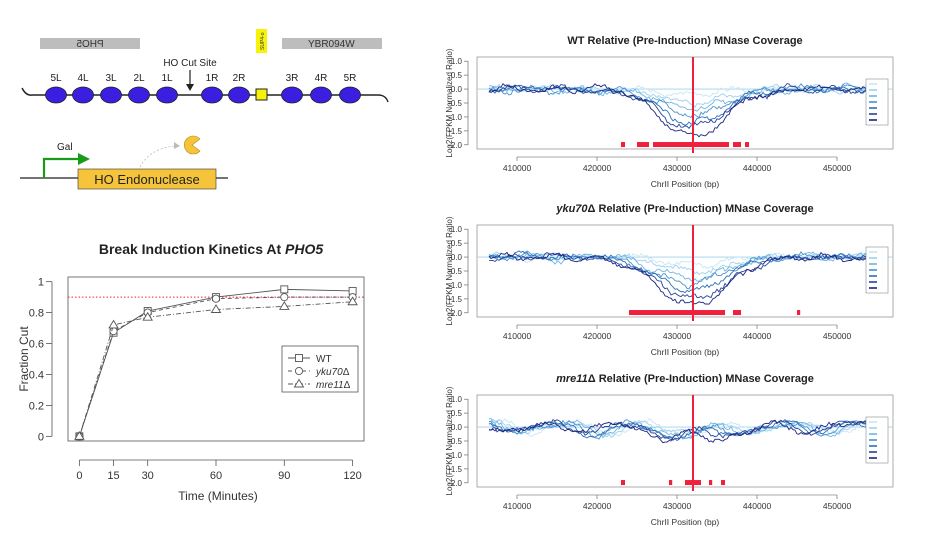 The image size is (949, 552). What do you see at coordinates (24, 359) in the screenshot?
I see `kinetics-y-label: Fraction Cut` at bounding box center [24, 359].